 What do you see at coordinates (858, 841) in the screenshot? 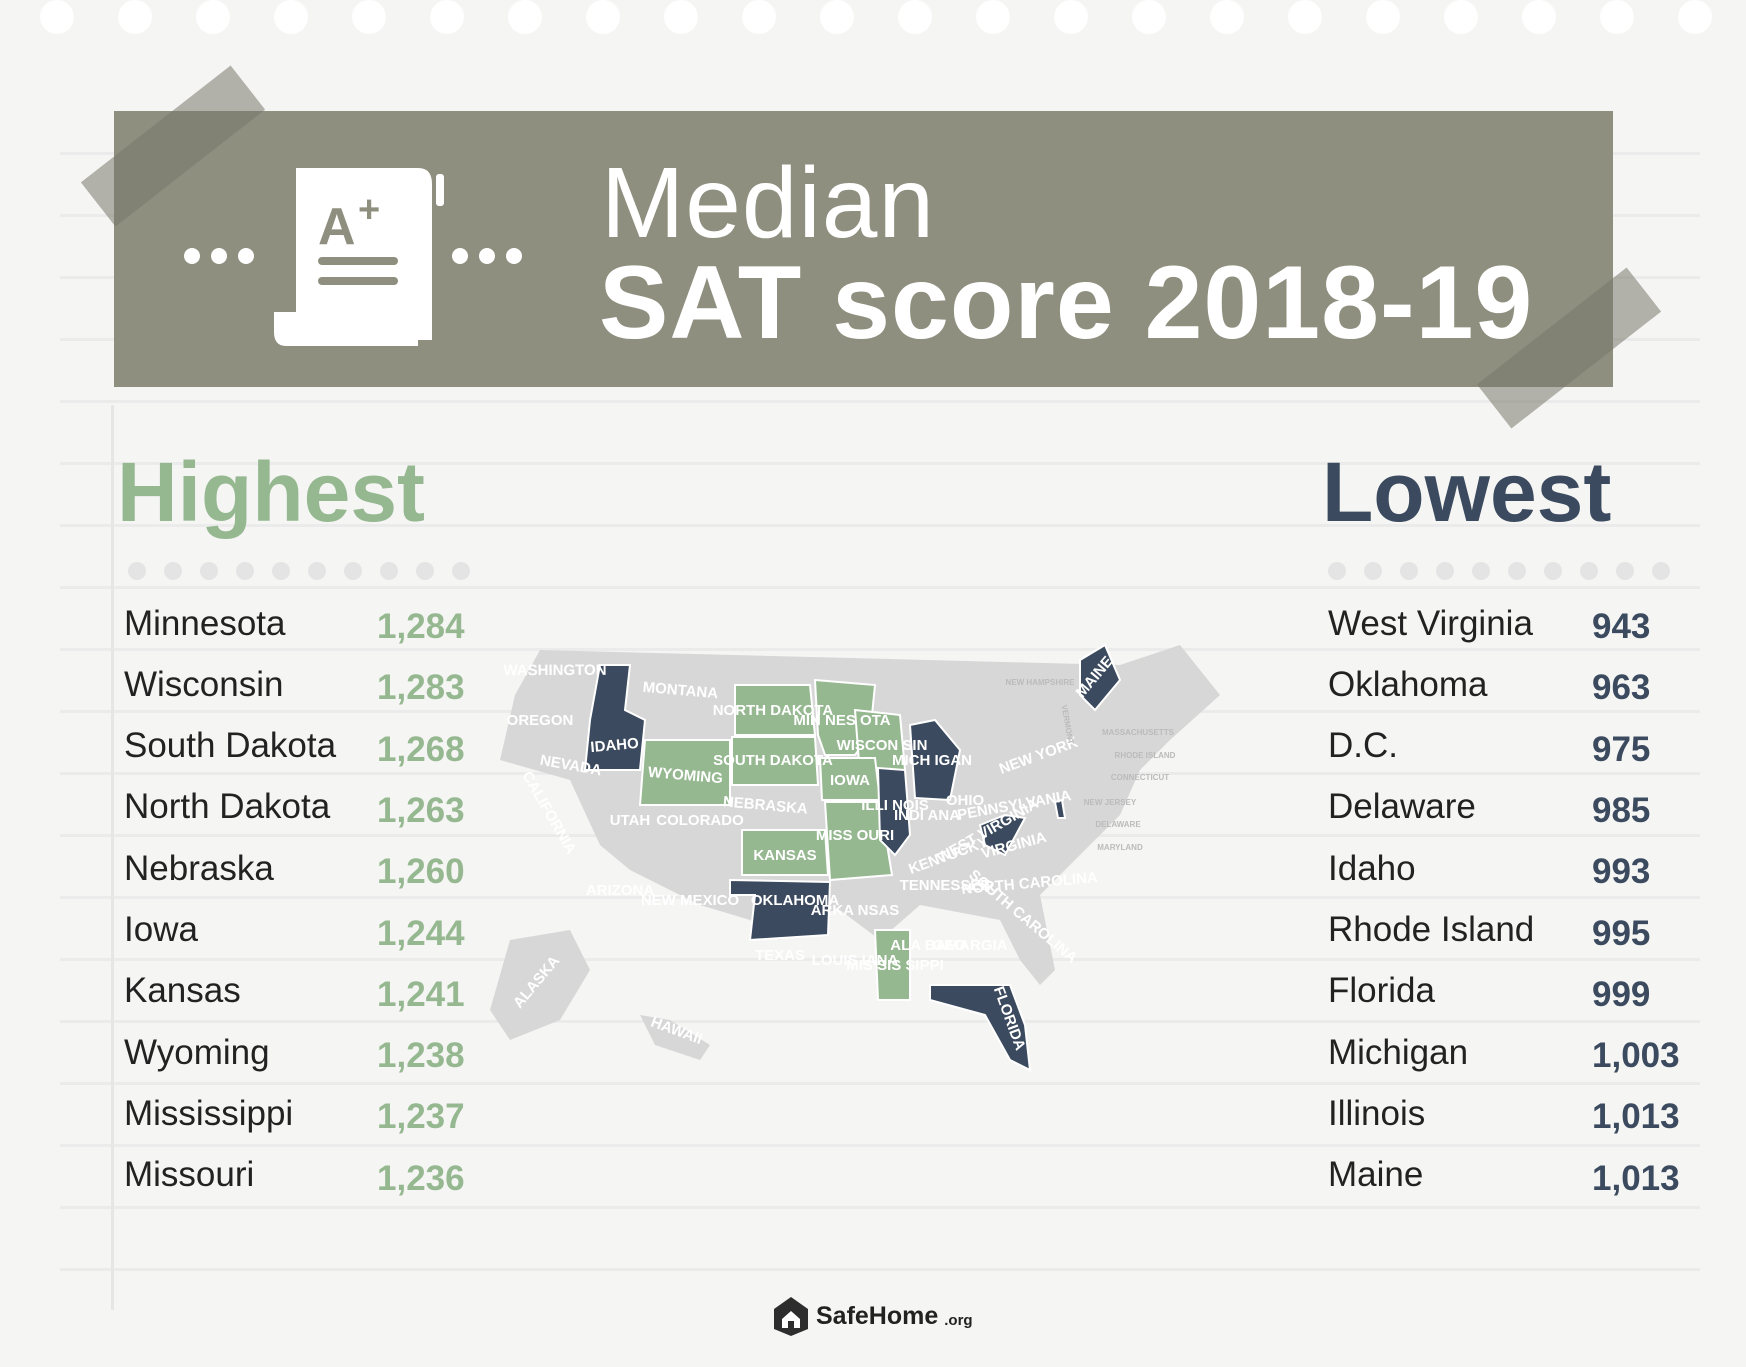
I see `map-state-missouri` at bounding box center [858, 841].